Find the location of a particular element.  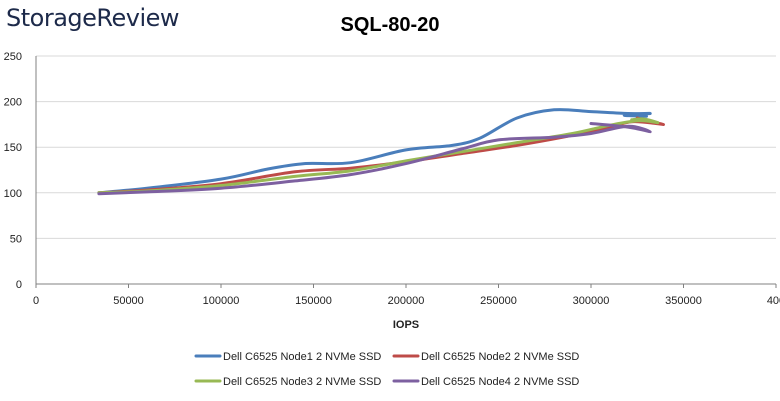

x-tick-label: 200000 is located at coordinates (406, 301).